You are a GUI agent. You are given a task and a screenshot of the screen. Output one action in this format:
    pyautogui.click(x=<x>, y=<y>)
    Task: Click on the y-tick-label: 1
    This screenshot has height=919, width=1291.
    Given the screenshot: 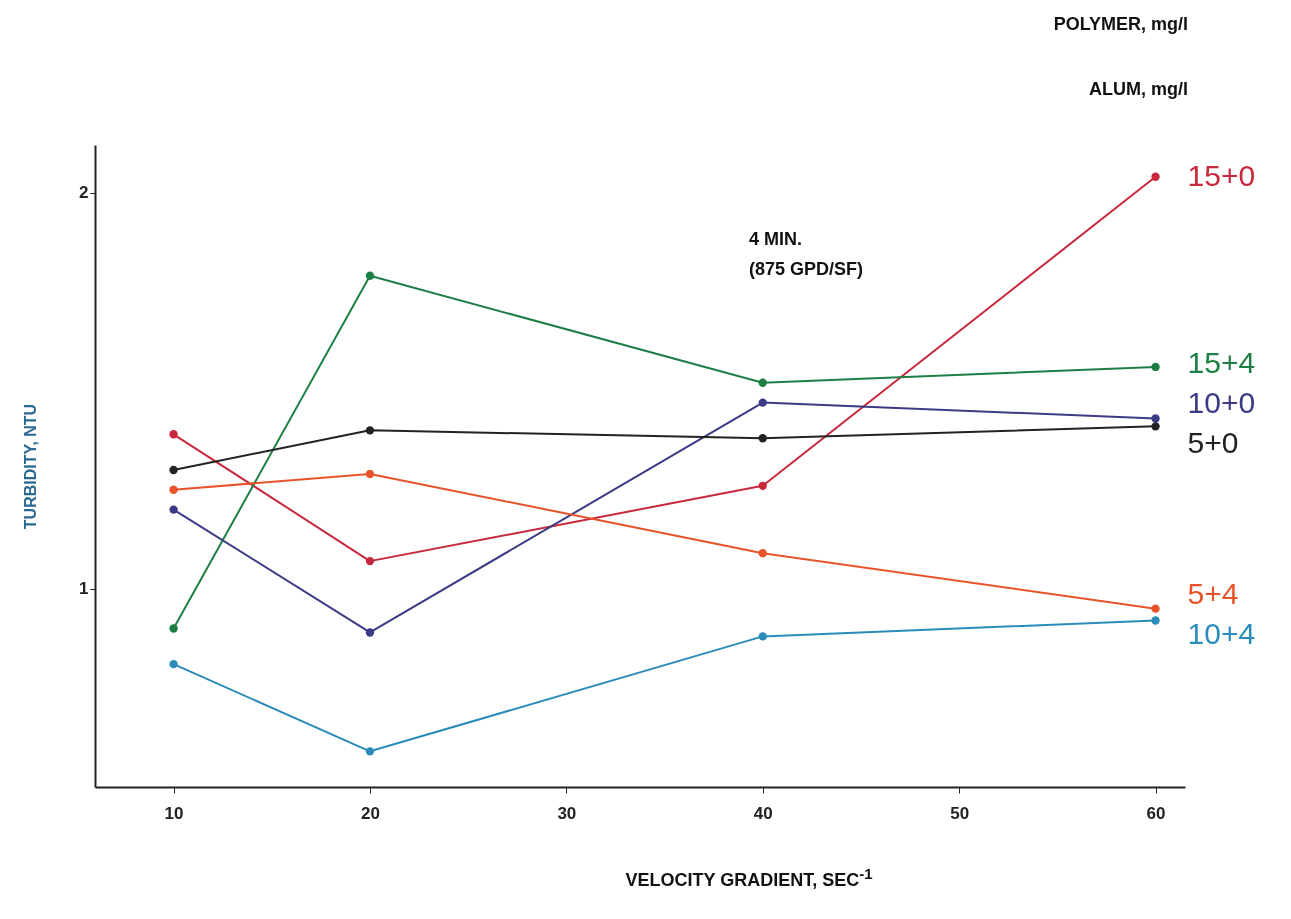 What is the action you would take?
    pyautogui.click(x=84, y=589)
    